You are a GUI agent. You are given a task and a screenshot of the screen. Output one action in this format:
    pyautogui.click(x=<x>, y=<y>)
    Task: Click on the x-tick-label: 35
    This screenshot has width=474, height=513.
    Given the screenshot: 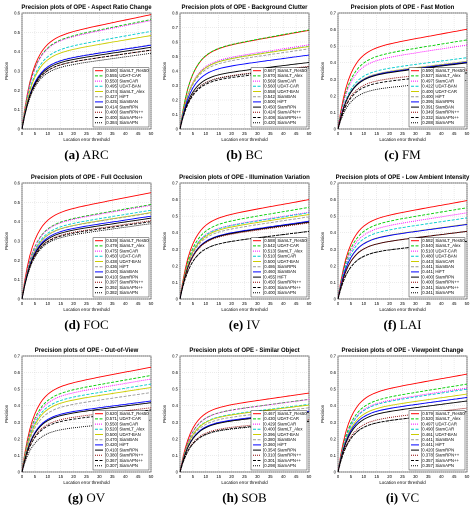 What is the action you would take?
    pyautogui.click(x=112, y=133)
    